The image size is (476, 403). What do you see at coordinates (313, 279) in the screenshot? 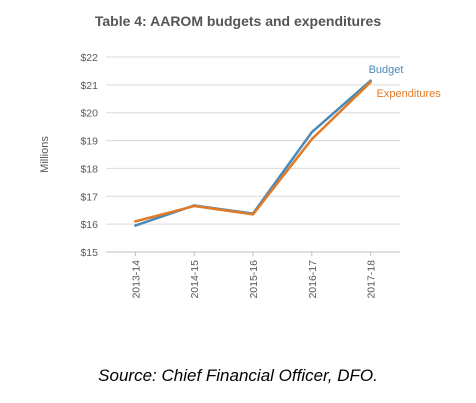
I see `x-tick-label: 2016-17` at bounding box center [313, 279].